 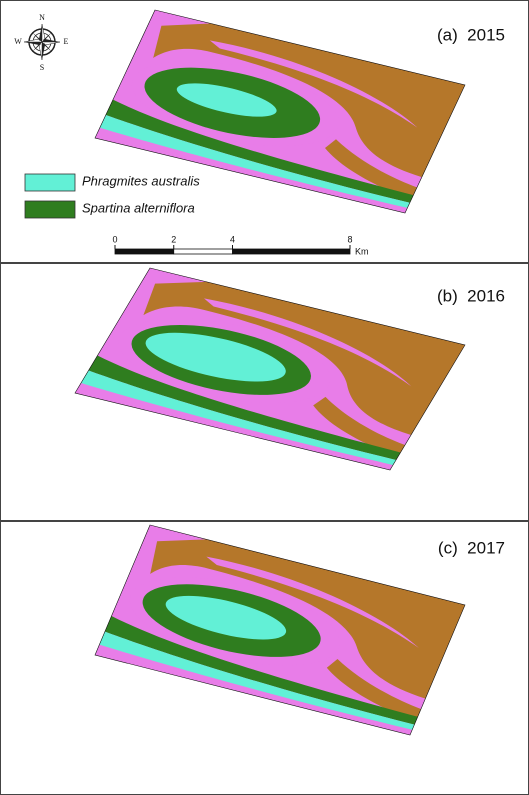 I want to click on compass: N S E W, so click(x=41, y=42).